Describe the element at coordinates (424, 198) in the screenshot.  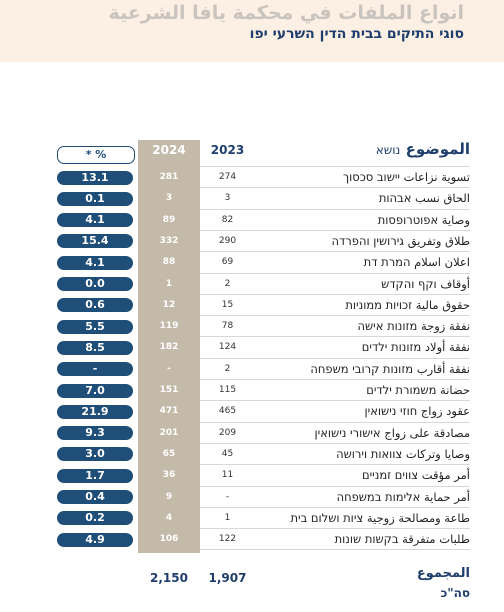
I see `subject: الحاق نسب אבהות` at that location.